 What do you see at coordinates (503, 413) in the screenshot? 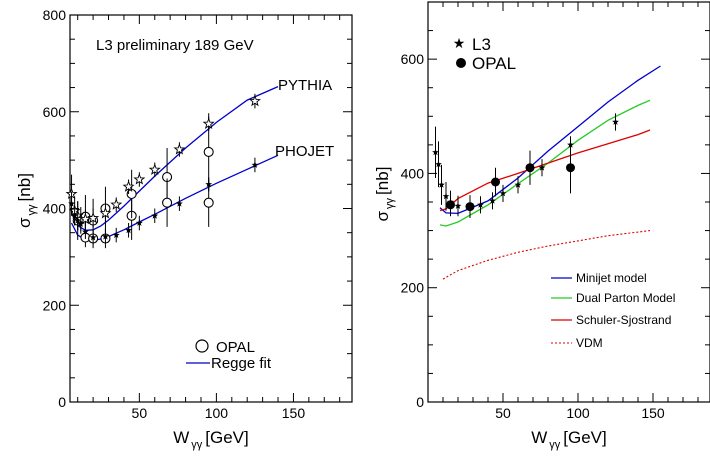
I see `right-x-tick-label: 50` at bounding box center [503, 413].